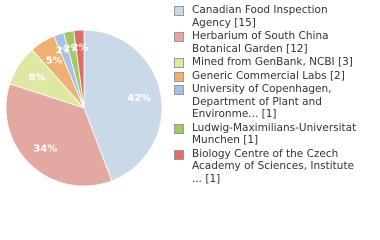  What do you see at coordinates (139, 98) in the screenshot?
I see `slice-label: 42%` at bounding box center [139, 98].